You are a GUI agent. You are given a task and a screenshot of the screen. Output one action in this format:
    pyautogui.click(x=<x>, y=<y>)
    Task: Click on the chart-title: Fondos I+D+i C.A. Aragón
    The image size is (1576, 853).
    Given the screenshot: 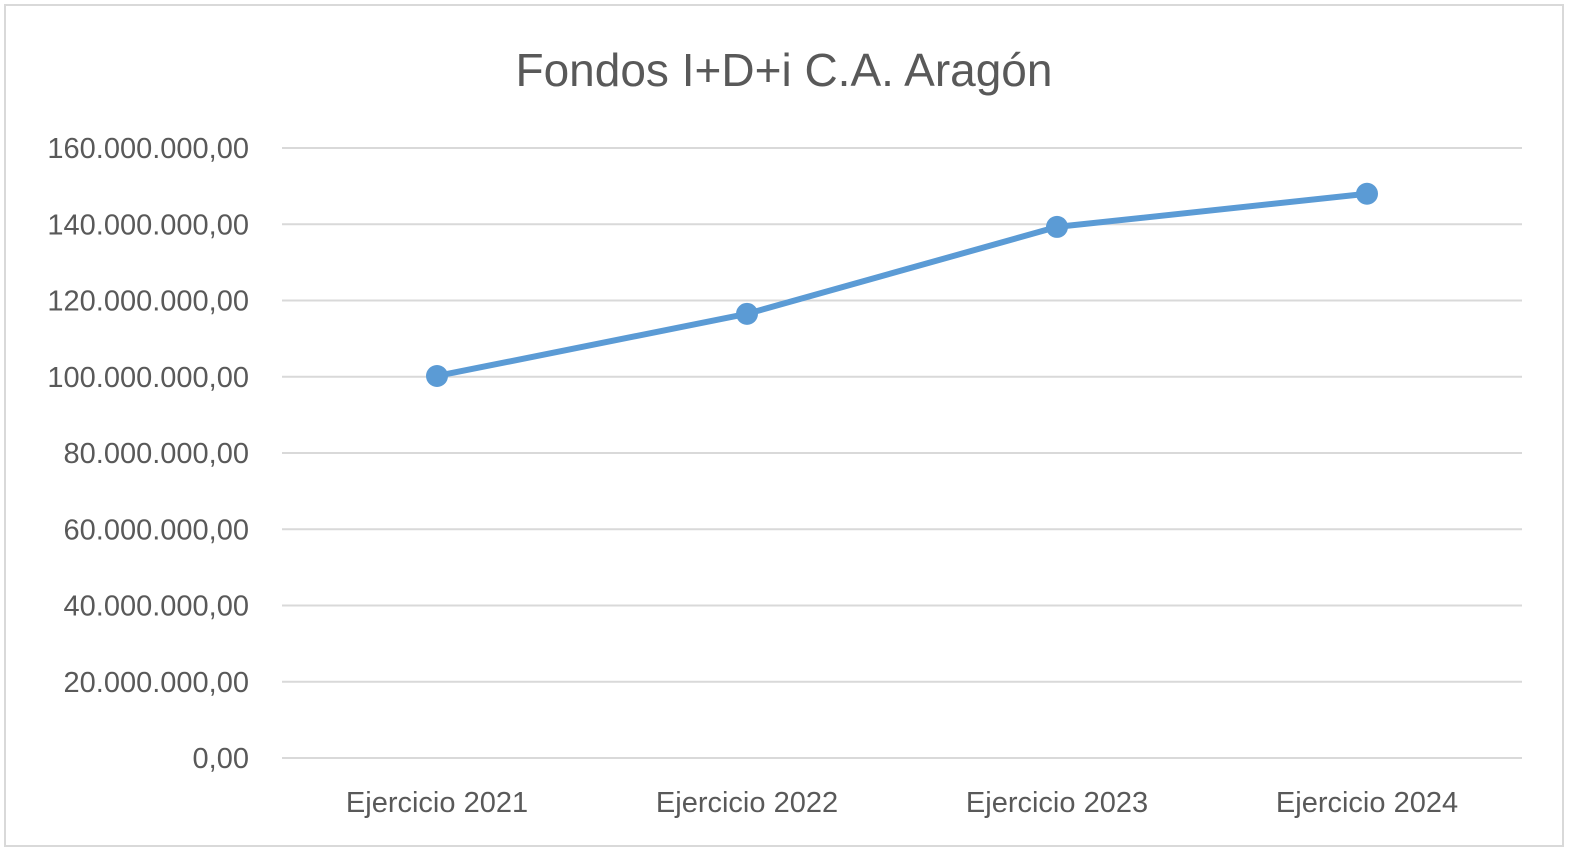 What is the action you would take?
    pyautogui.click(x=784, y=70)
    